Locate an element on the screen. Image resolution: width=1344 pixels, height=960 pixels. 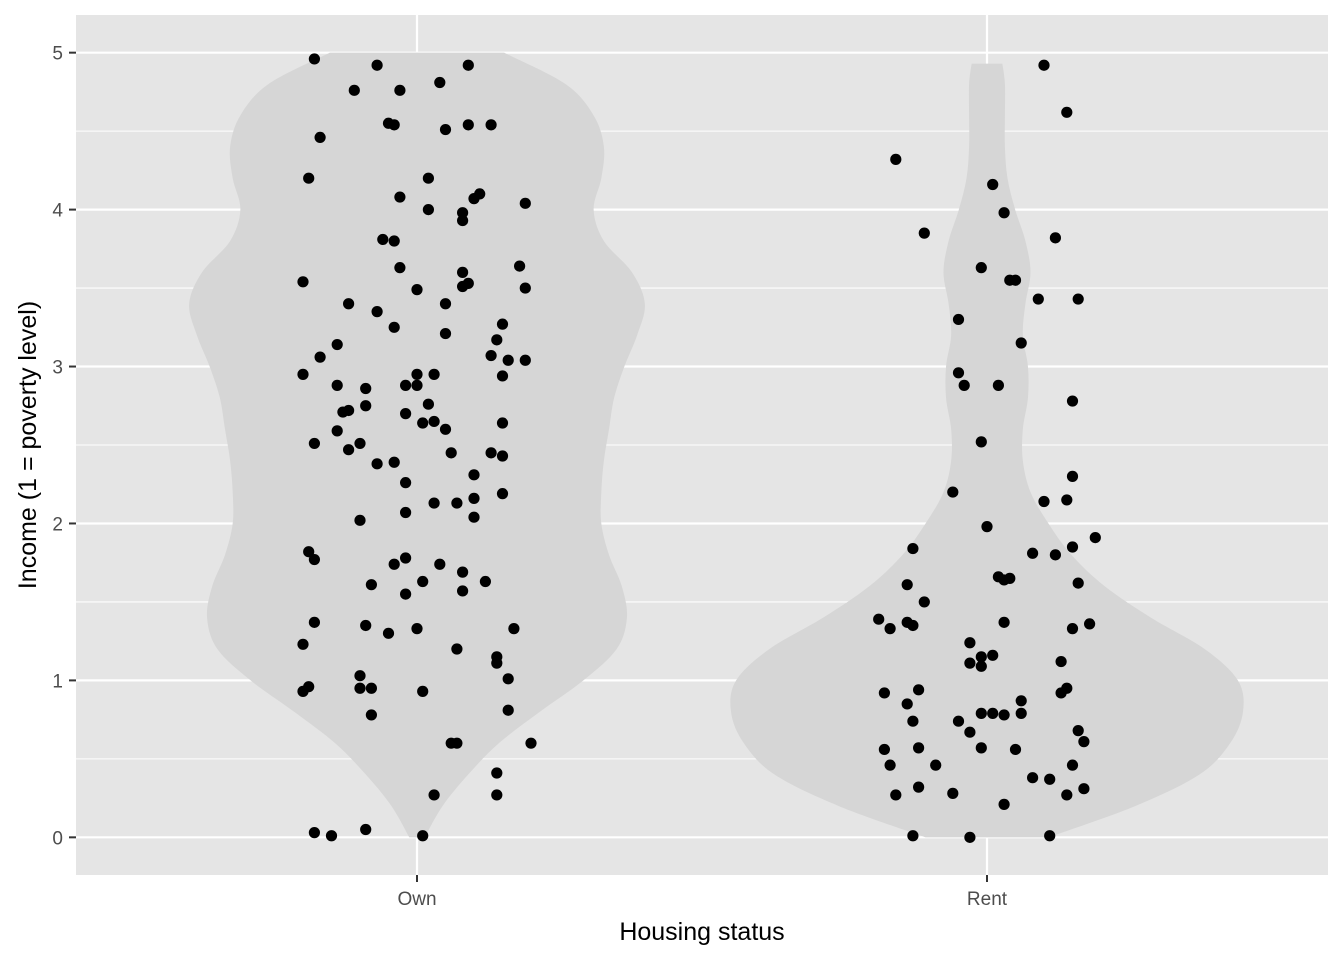
x-axis-title: Housing status is located at coordinates (701, 932).